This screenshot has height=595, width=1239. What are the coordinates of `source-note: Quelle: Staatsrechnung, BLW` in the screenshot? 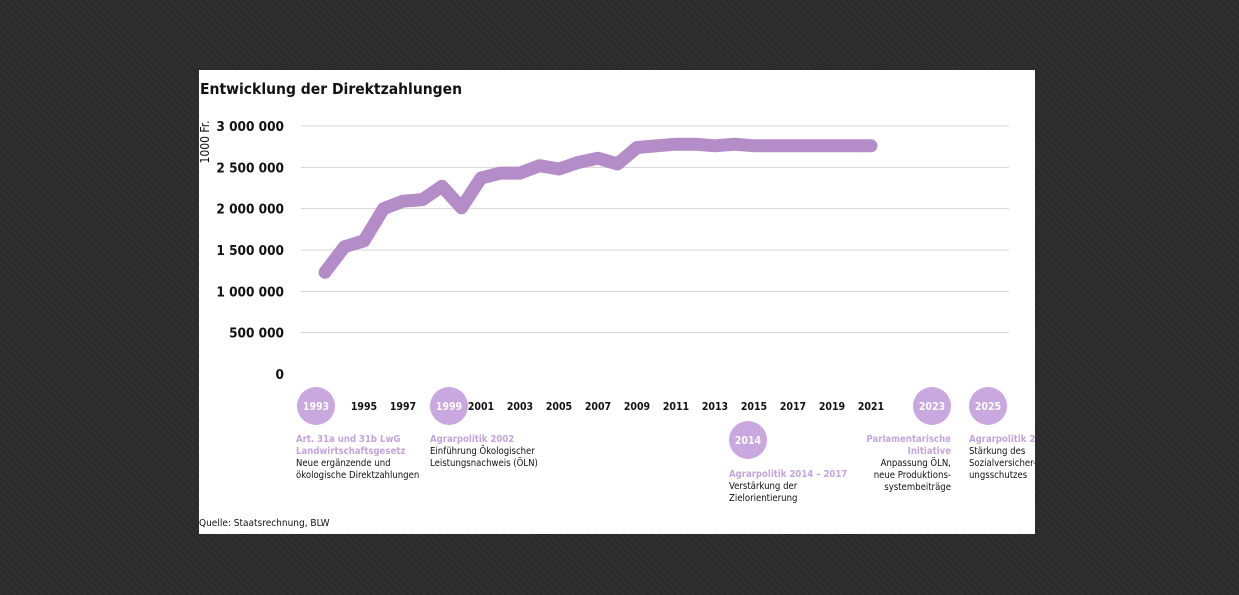 It's located at (264, 523).